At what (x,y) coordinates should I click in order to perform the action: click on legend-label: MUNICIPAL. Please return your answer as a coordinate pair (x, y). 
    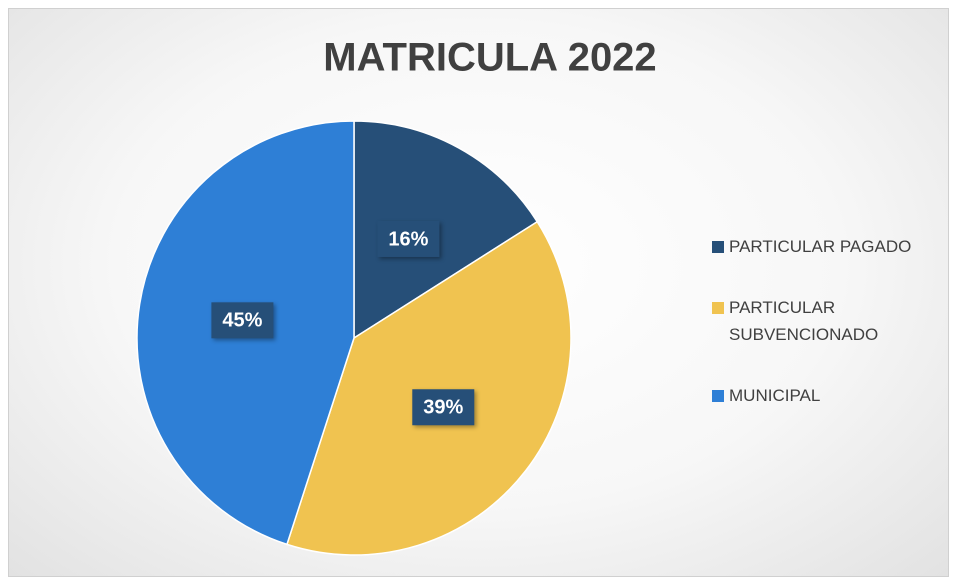
    Looking at the image, I should click on (775, 395).